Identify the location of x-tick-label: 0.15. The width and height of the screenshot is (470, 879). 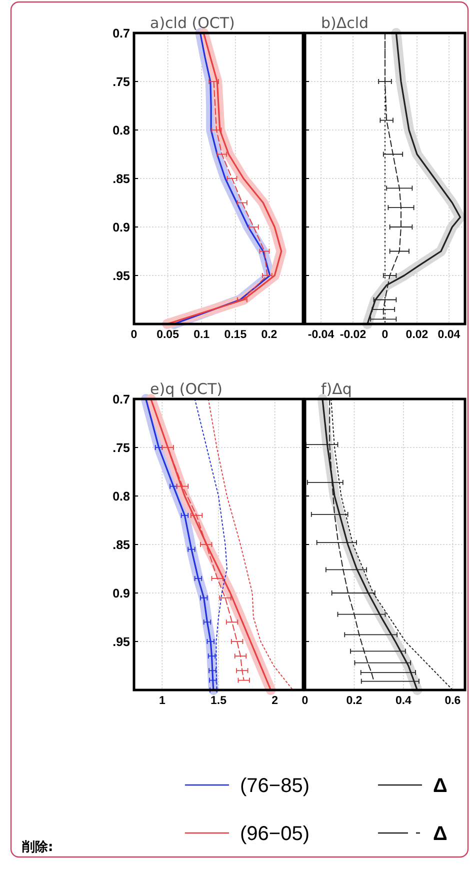
(236, 335).